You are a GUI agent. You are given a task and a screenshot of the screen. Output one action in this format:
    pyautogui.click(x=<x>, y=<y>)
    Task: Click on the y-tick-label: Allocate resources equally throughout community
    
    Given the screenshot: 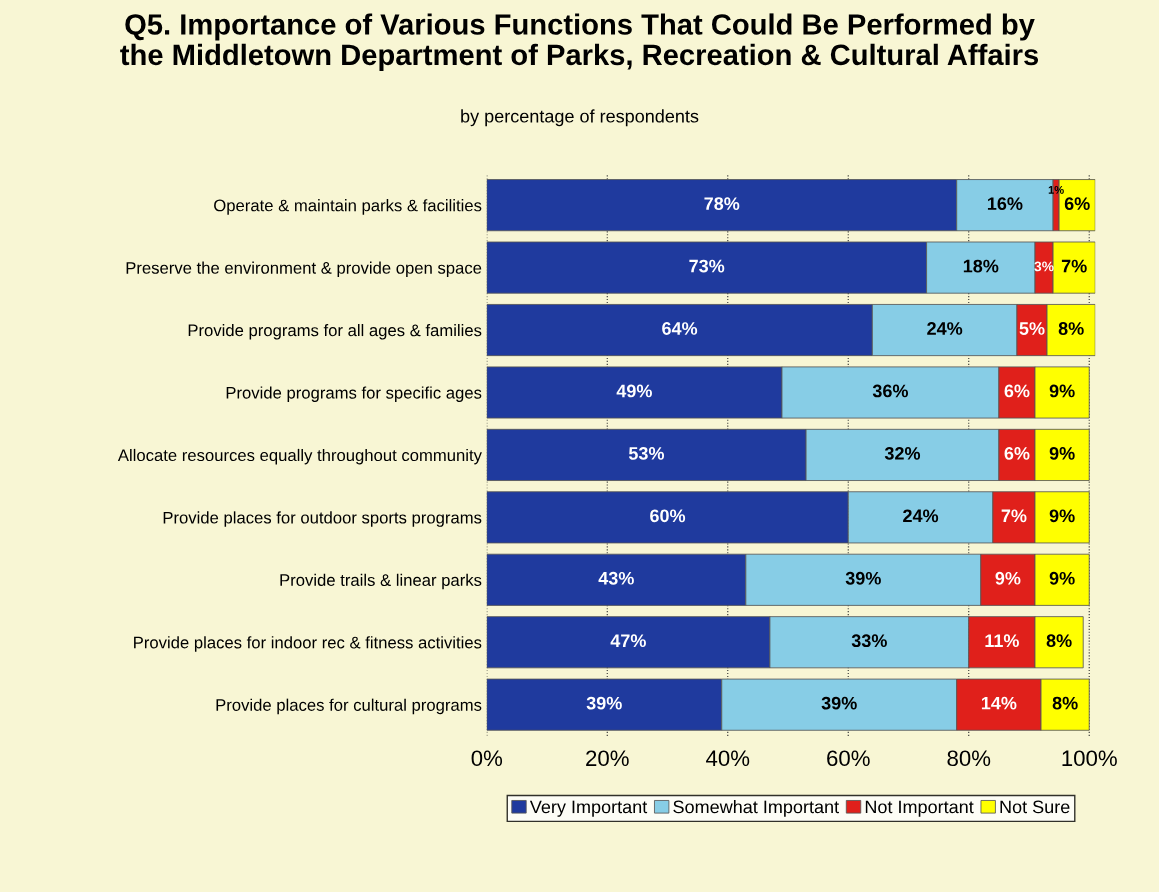 What is the action you would take?
    pyautogui.click(x=299, y=456)
    